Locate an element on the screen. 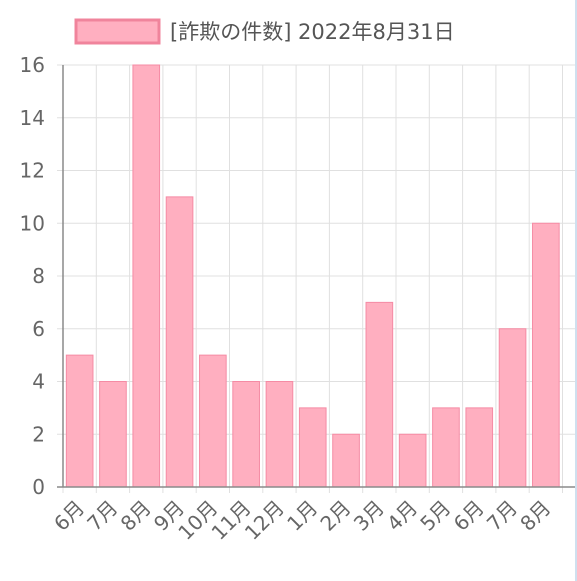 The width and height of the screenshot is (577, 581). y-tick-label: 4 is located at coordinates (38, 382).